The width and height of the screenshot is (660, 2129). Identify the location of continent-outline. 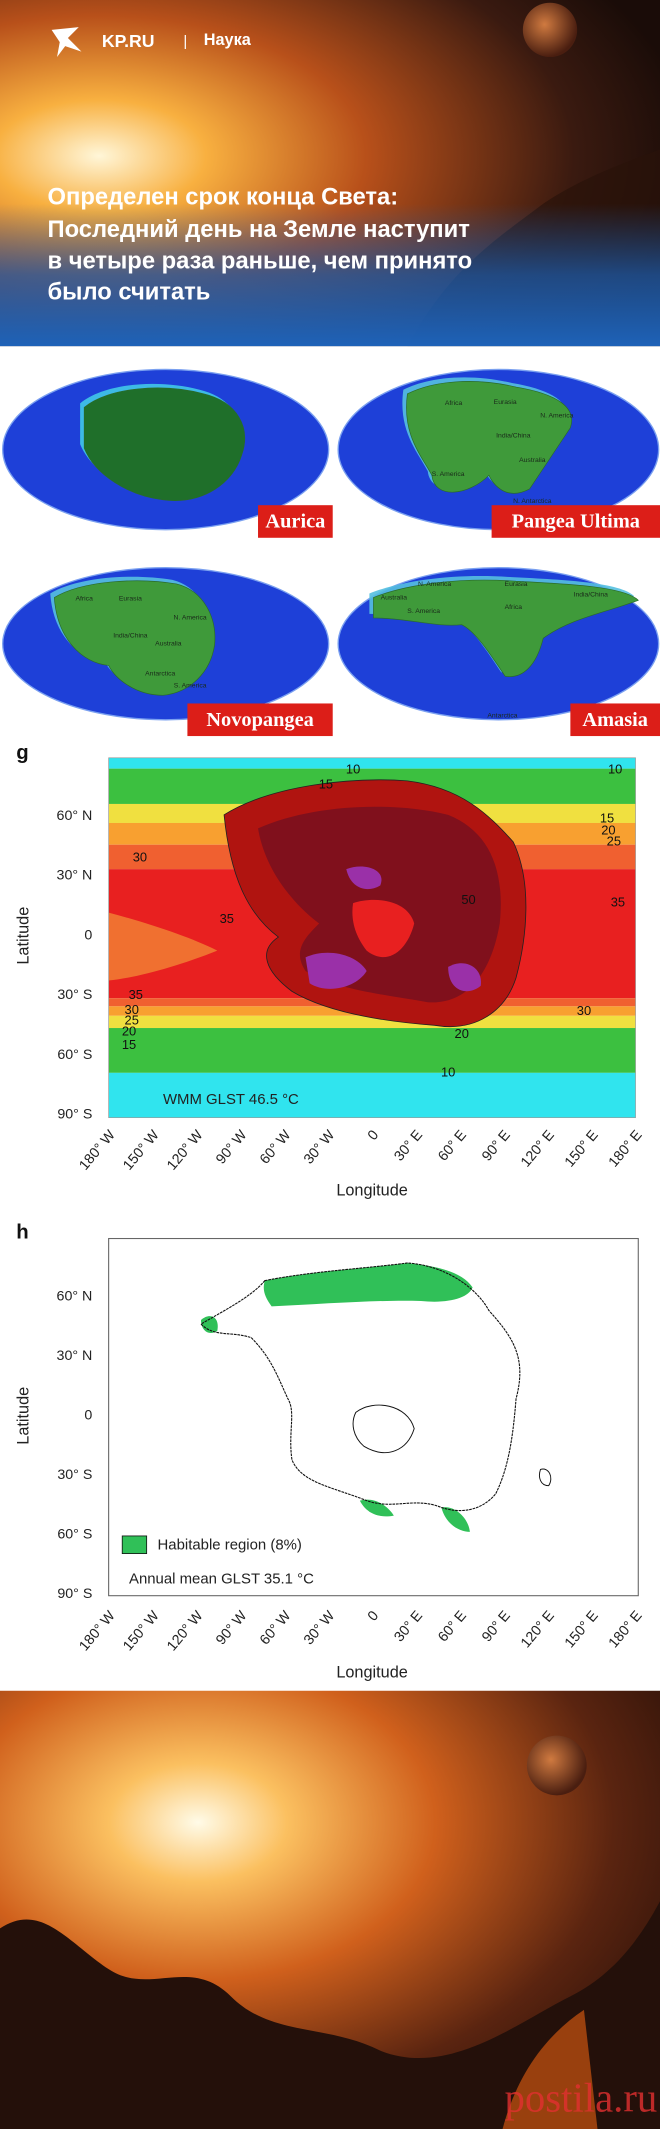
(360, 1387).